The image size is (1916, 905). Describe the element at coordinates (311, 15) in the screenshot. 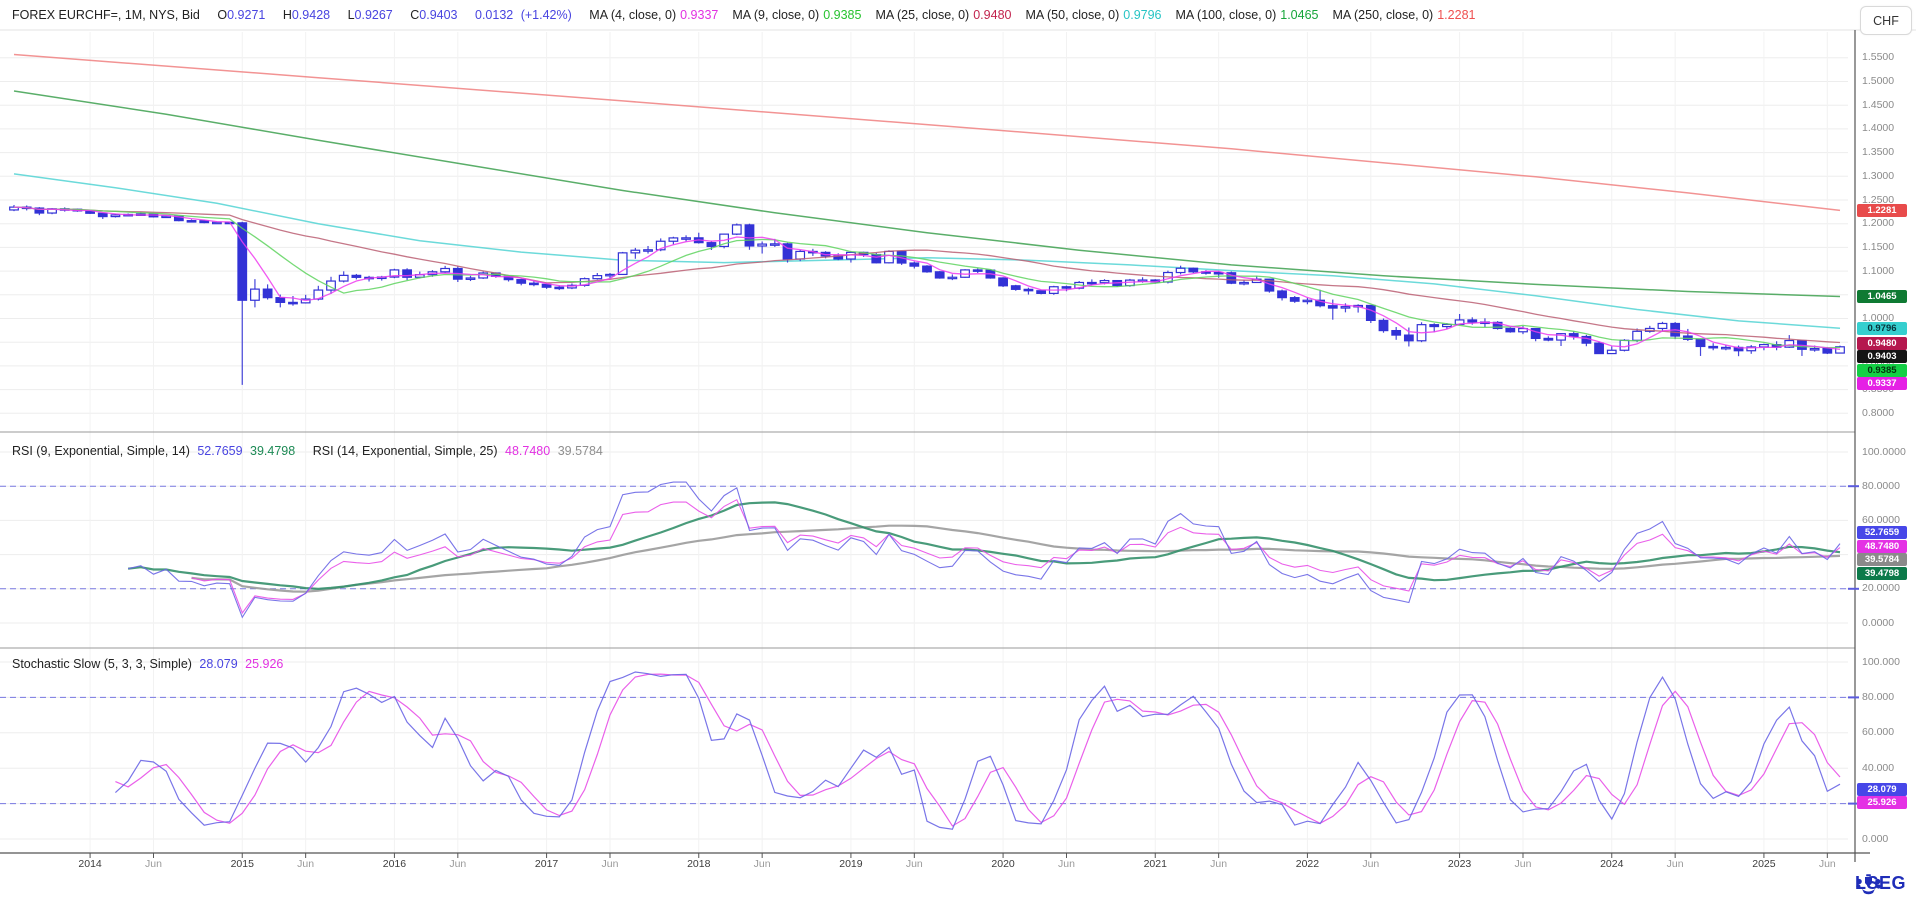

I see `high-value: 0.9428` at that location.